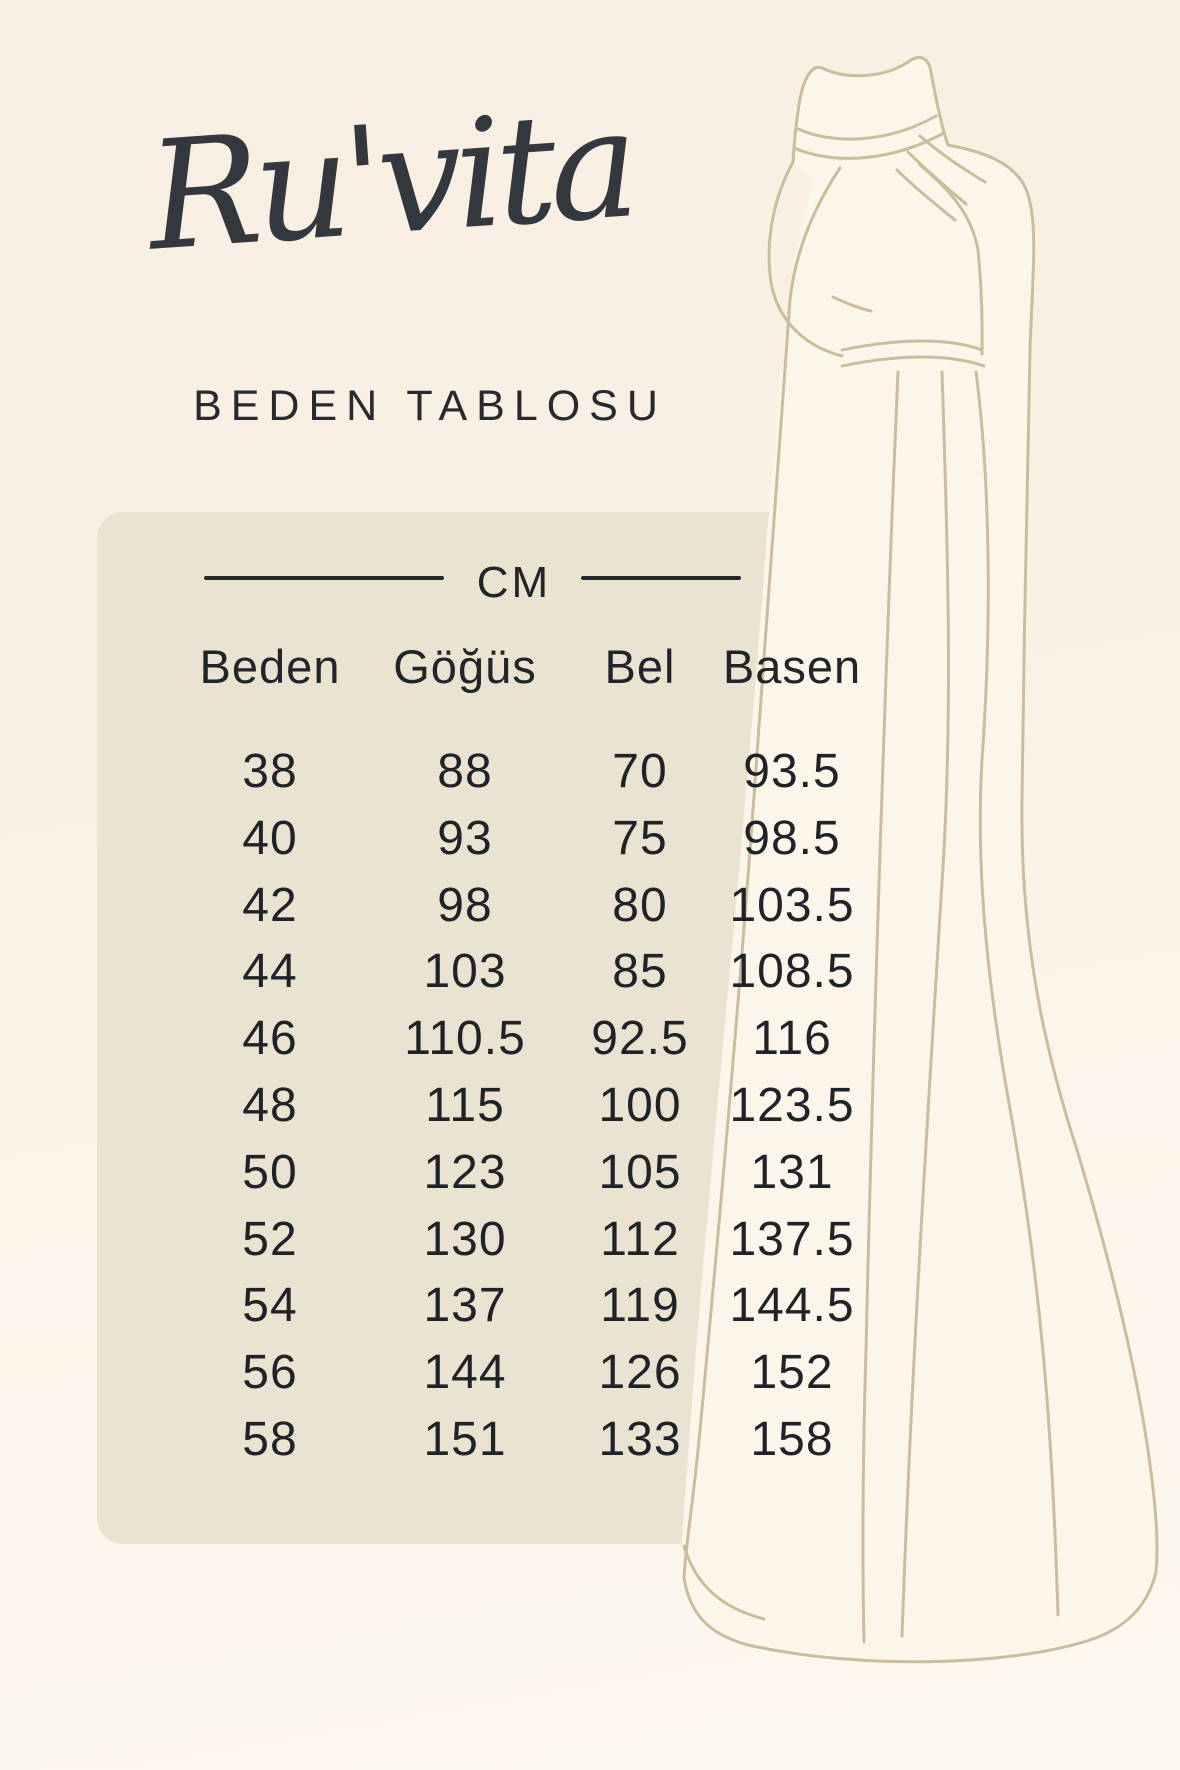 The image size is (1180, 1770). Describe the element at coordinates (465, 905) in the screenshot. I see `measurement-value: 98` at that location.